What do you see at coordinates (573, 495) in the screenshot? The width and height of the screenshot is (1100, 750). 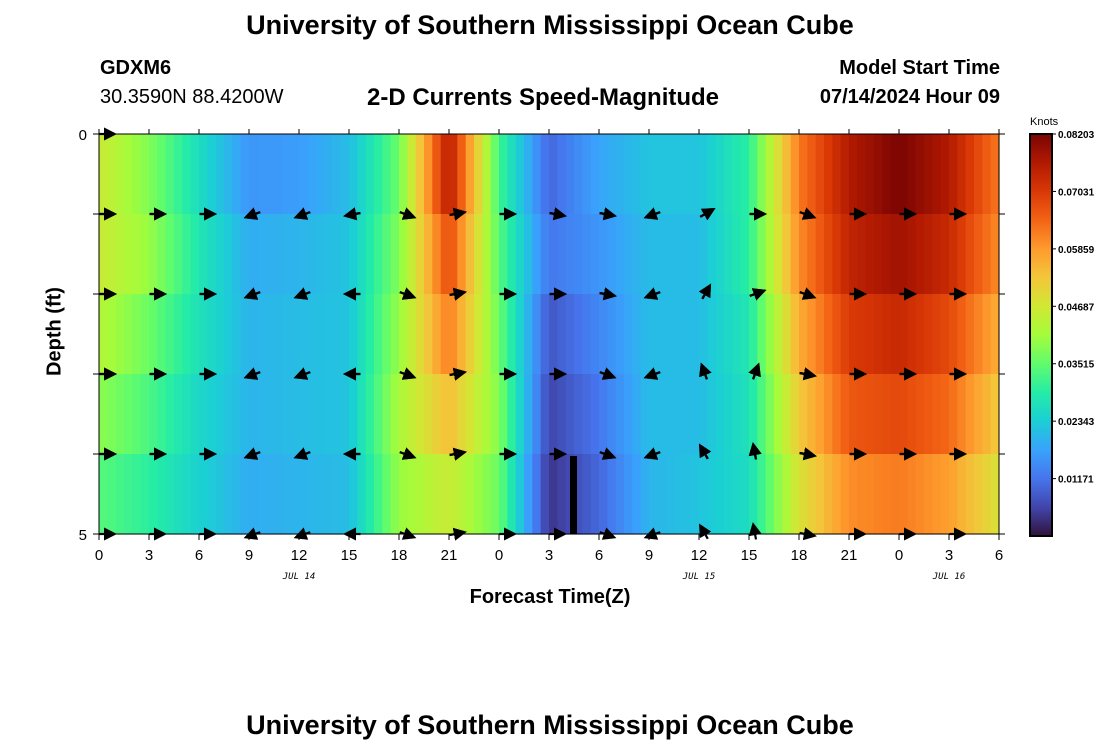 I see `data-gap-bar` at bounding box center [573, 495].